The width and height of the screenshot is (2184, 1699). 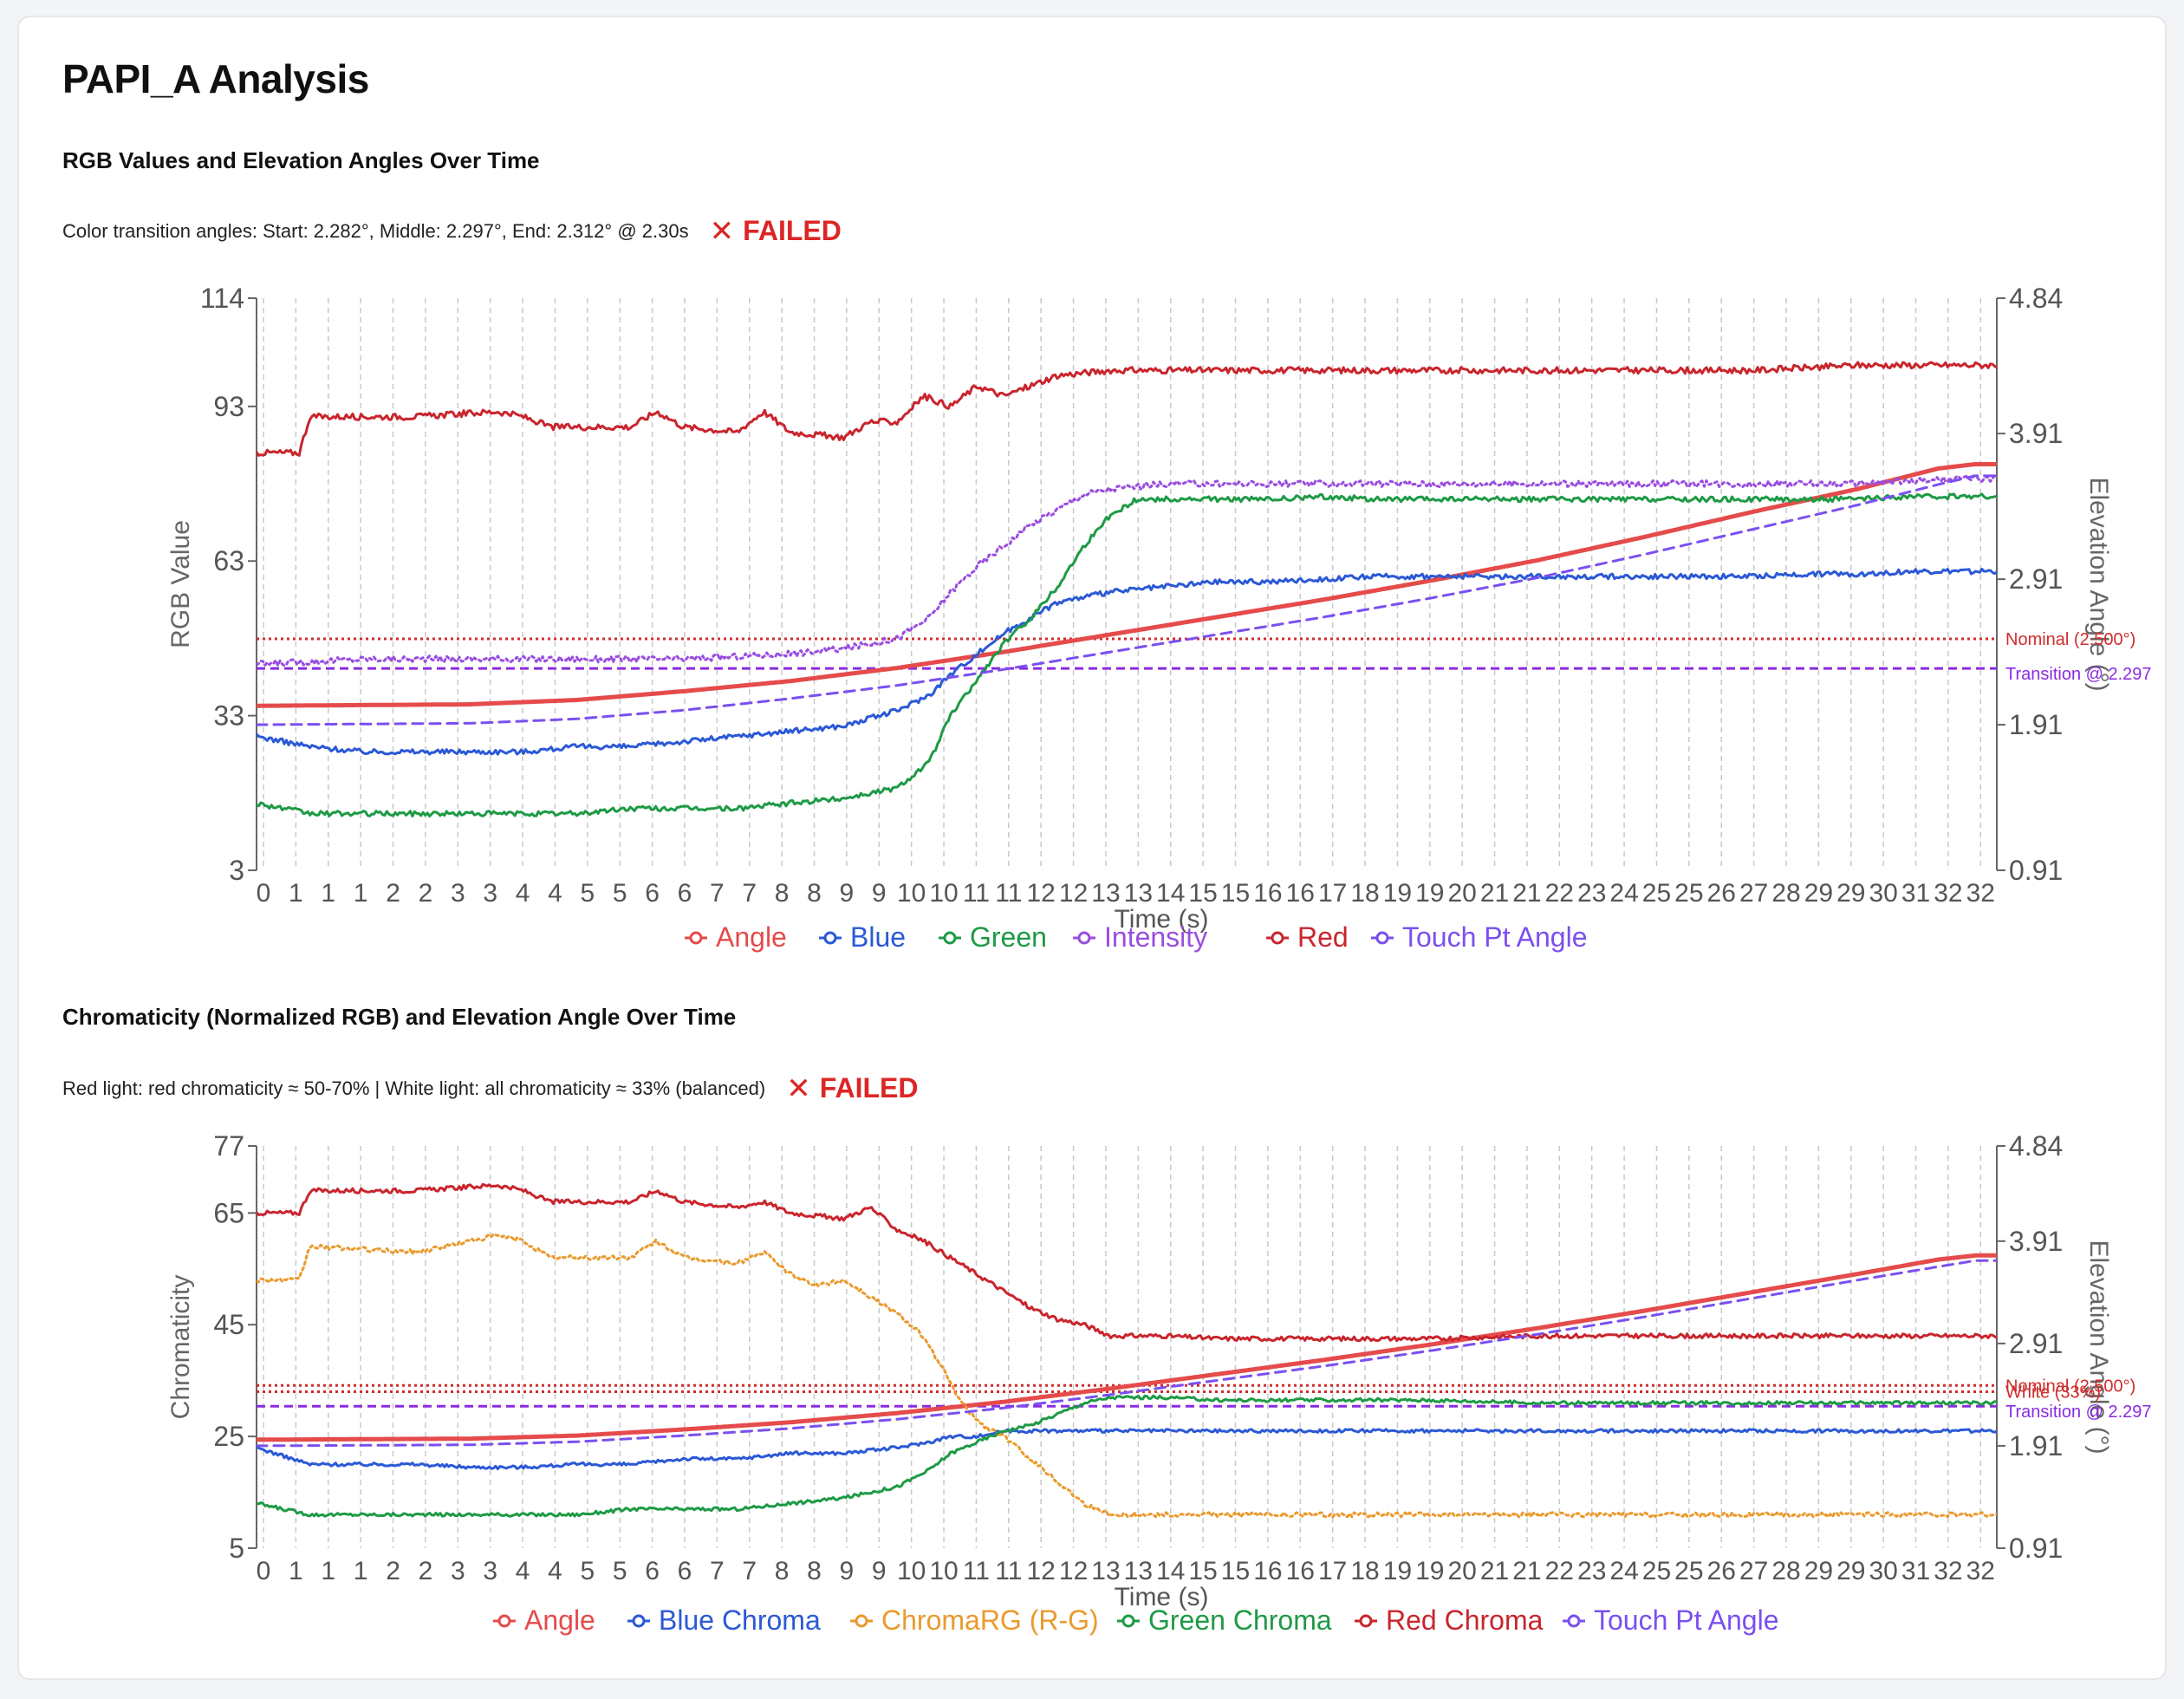 What do you see at coordinates (490, 1571) in the screenshot?
I see `x-tick-label: 3` at bounding box center [490, 1571].